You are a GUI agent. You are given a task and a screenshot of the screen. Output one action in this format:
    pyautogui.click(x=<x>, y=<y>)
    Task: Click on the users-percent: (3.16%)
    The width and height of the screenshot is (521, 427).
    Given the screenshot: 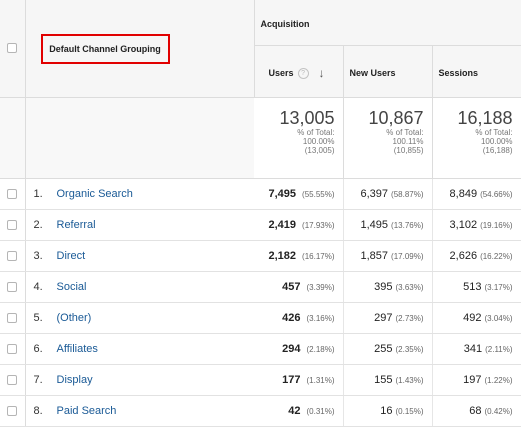 What is the action you would take?
    pyautogui.click(x=320, y=318)
    